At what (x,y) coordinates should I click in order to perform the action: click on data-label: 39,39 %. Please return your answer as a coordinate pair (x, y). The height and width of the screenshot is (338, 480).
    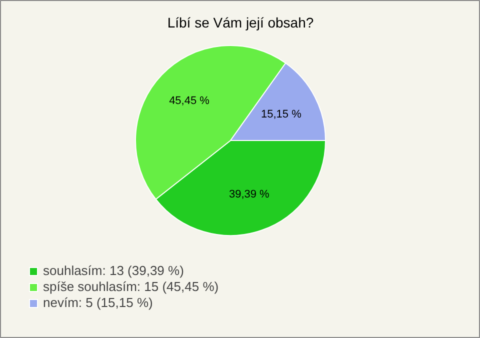
    Looking at the image, I should click on (249, 194).